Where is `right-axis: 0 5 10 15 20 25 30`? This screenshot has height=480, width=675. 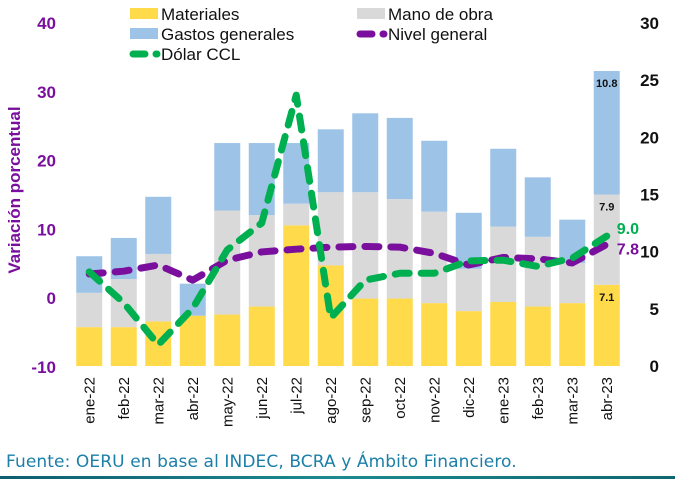
right-axis: 0 5 10 15 20 25 30 is located at coordinates (649, 195).